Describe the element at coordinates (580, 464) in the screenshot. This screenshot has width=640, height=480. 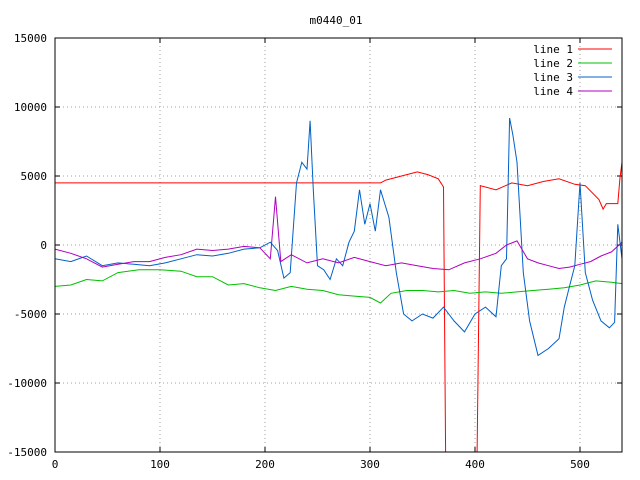
I see `x-tick-label: 500` at that location.